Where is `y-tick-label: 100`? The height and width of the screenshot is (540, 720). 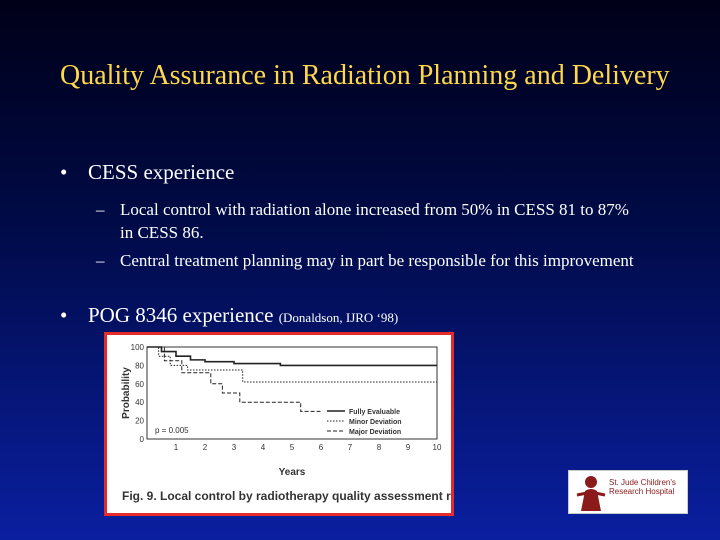
y-tick-label: 100 is located at coordinates (138, 347).